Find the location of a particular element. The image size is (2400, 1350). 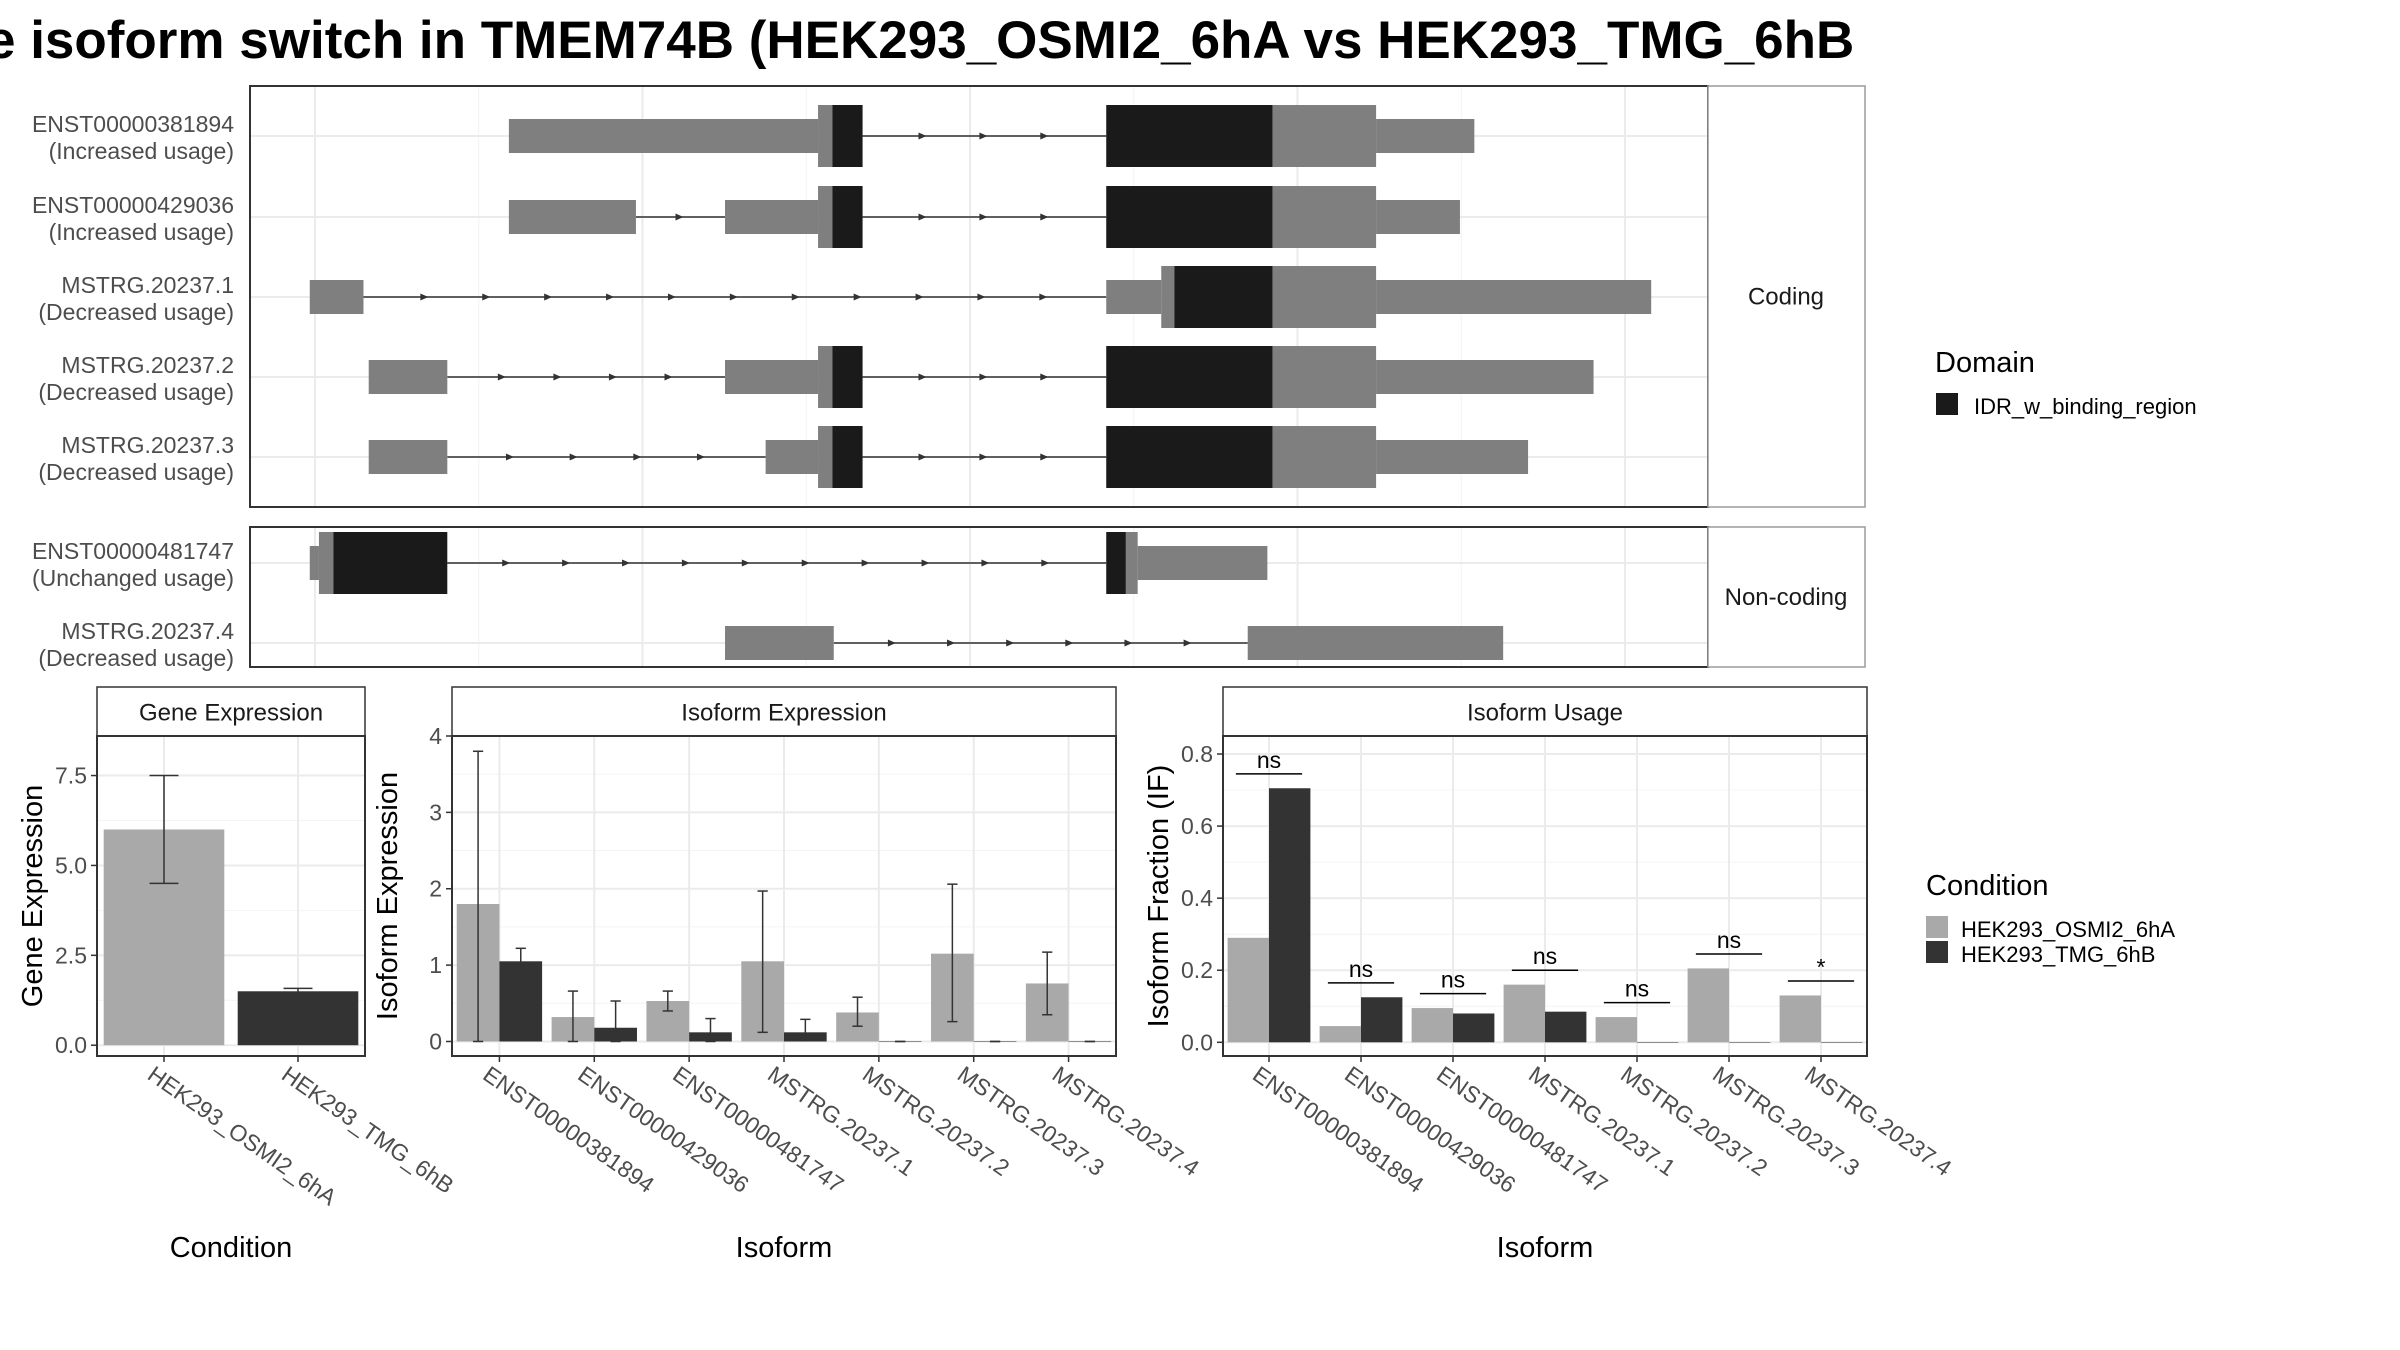

y-tick-label: 5.0 is located at coordinates (71, 865).